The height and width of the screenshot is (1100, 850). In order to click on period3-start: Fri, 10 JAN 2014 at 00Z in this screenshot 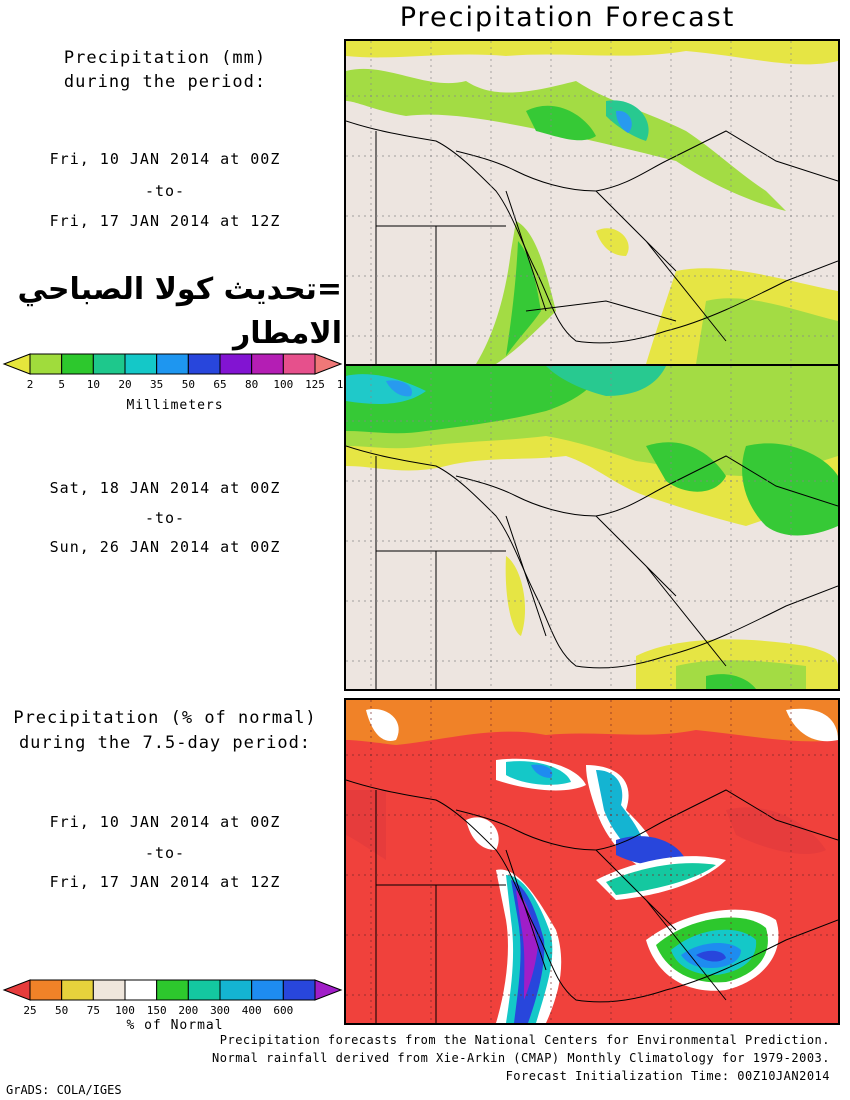, I will do `click(165, 822)`.